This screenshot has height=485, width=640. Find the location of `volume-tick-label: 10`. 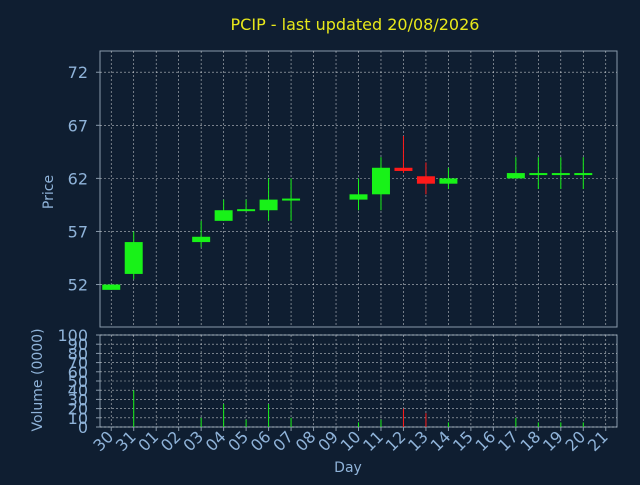

volume-tick-label: 10 is located at coordinates (78, 418).